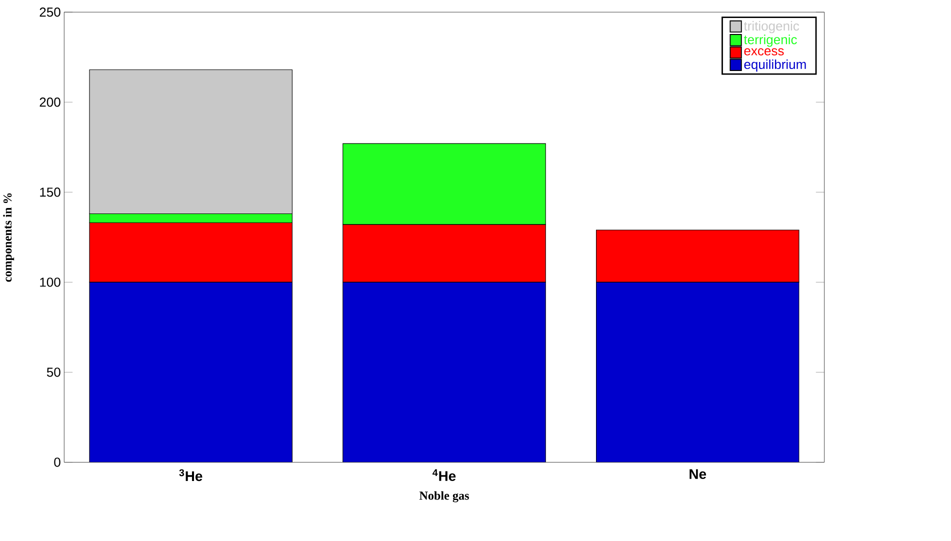  What do you see at coordinates (764, 52) in the screenshot?
I see `legend-label: excess` at bounding box center [764, 52].